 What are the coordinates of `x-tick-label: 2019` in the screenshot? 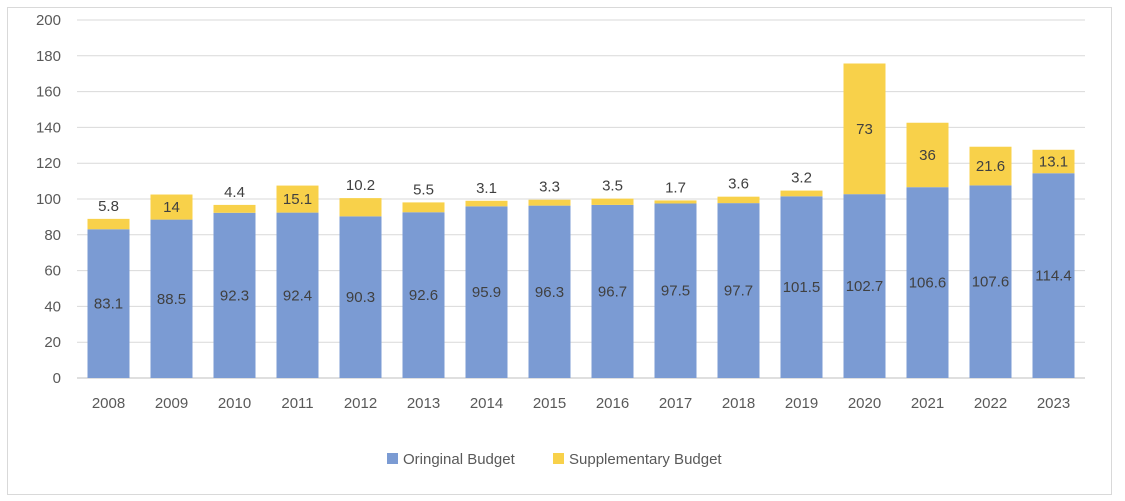 It's located at (801, 403).